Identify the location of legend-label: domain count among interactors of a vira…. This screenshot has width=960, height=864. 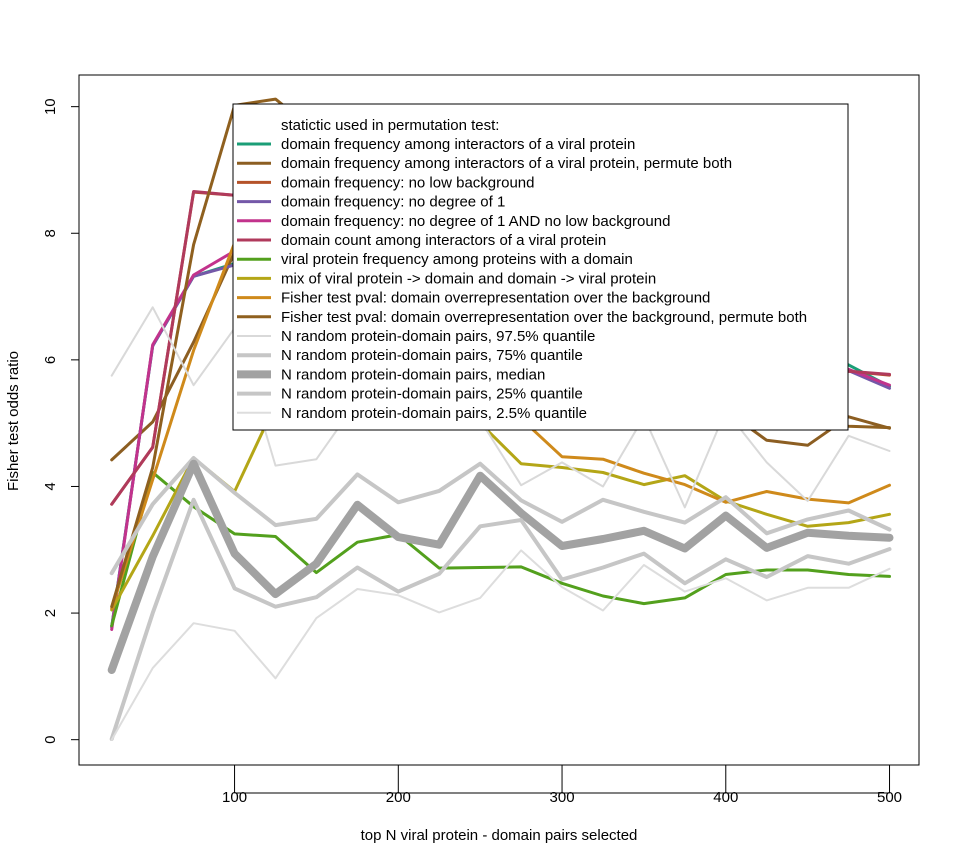
(443, 240).